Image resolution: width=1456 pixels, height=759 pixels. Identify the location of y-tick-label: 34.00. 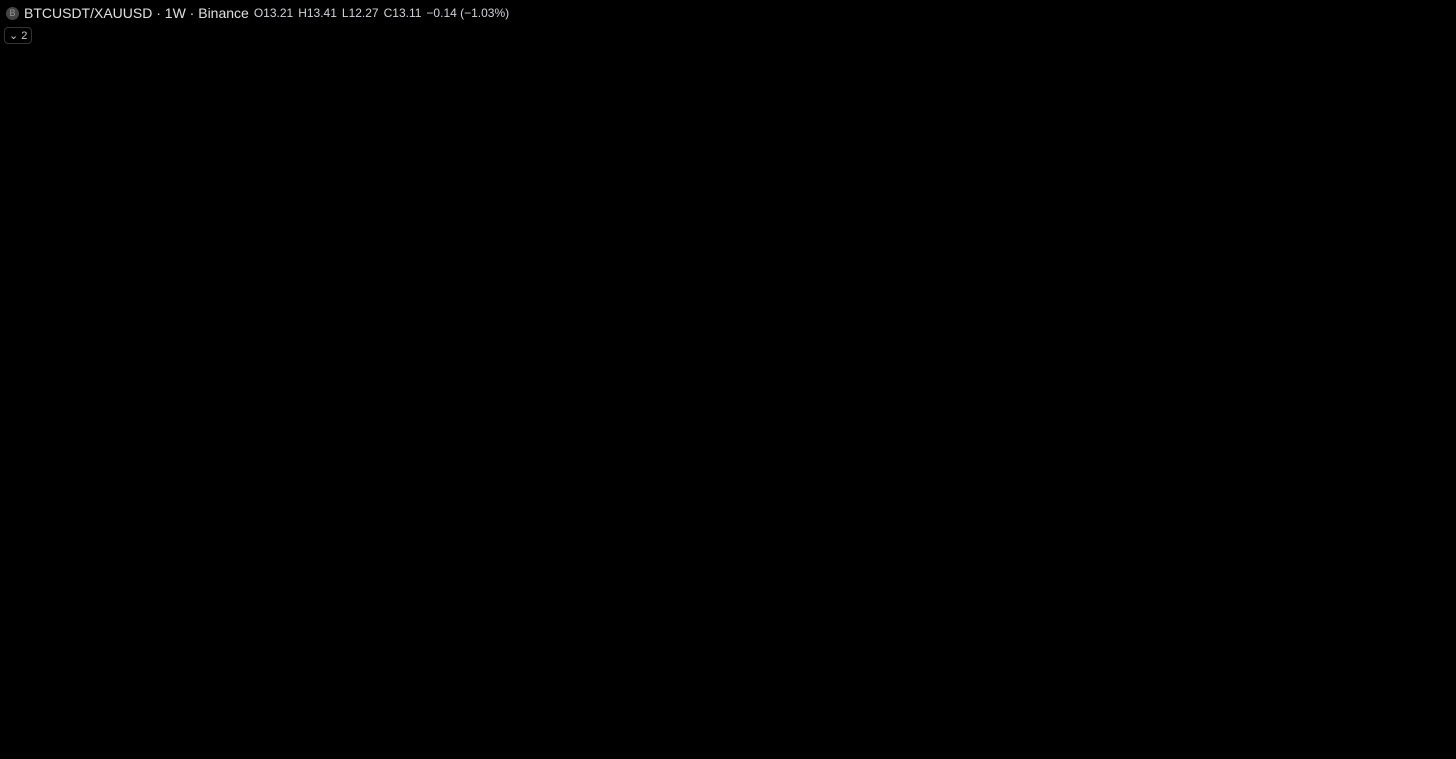
(1437, 168).